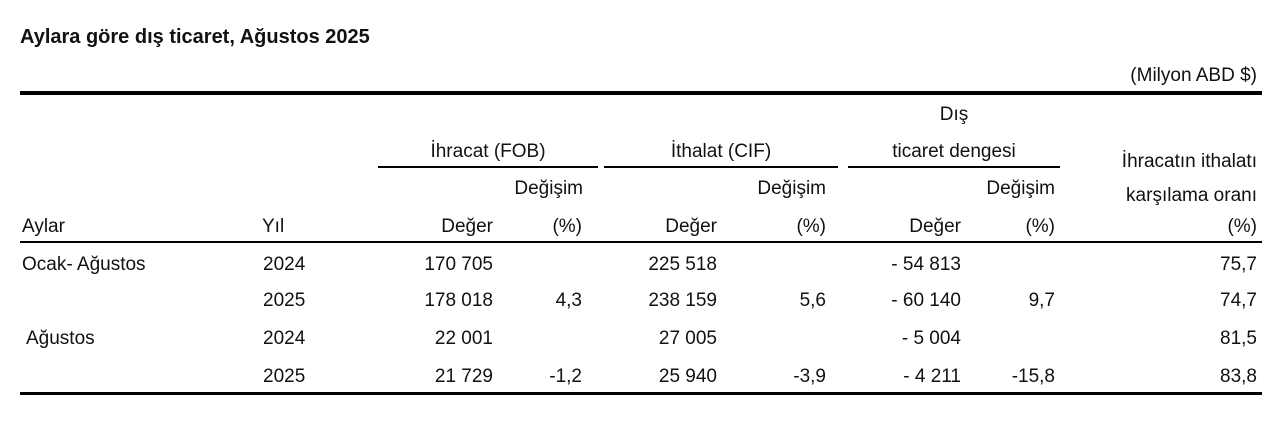  Describe the element at coordinates (1033, 376) in the screenshot. I see `cell-den-pct: -15,8` at that location.